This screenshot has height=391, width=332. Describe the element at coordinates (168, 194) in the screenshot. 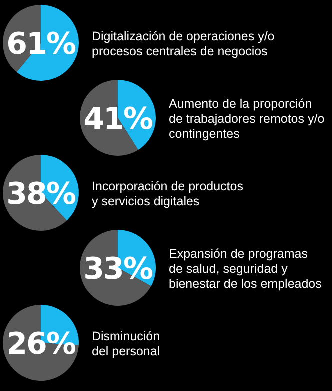

I see `text: Incorporación de productos y servicios digitales` at that location.